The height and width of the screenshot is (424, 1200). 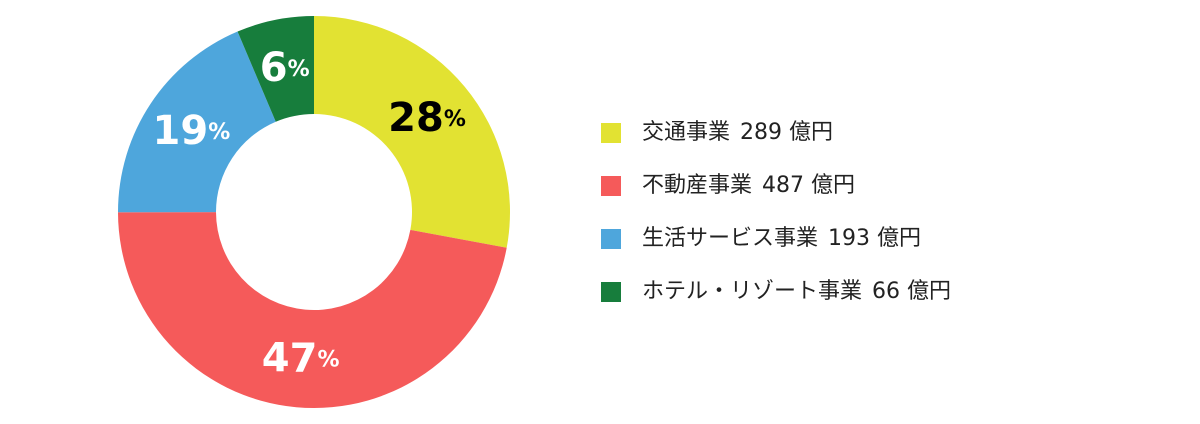 I want to click on percent-value: 6, so click(x=274, y=68).